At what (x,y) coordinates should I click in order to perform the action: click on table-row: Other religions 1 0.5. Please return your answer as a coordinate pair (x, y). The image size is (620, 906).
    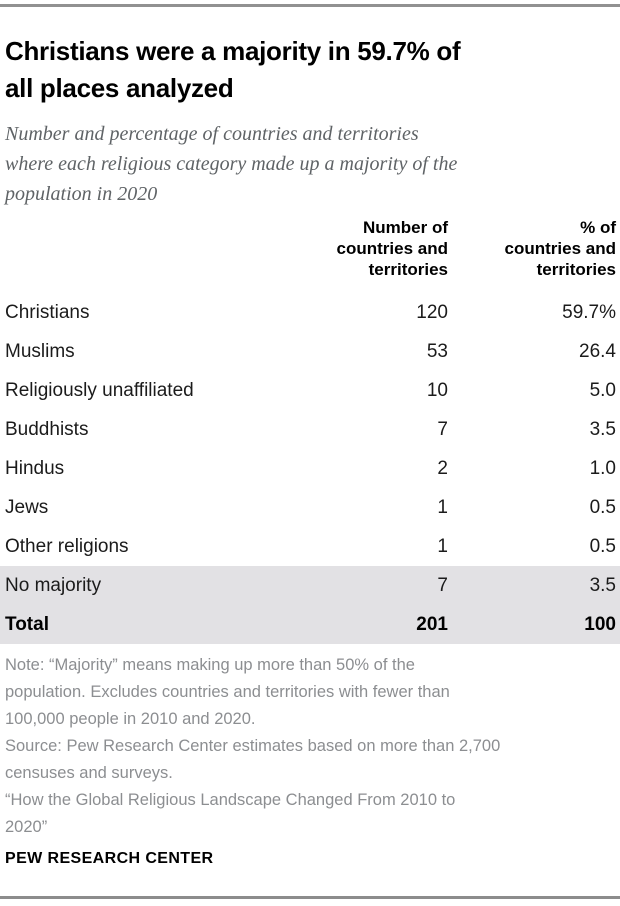
    Looking at the image, I should click on (310, 546).